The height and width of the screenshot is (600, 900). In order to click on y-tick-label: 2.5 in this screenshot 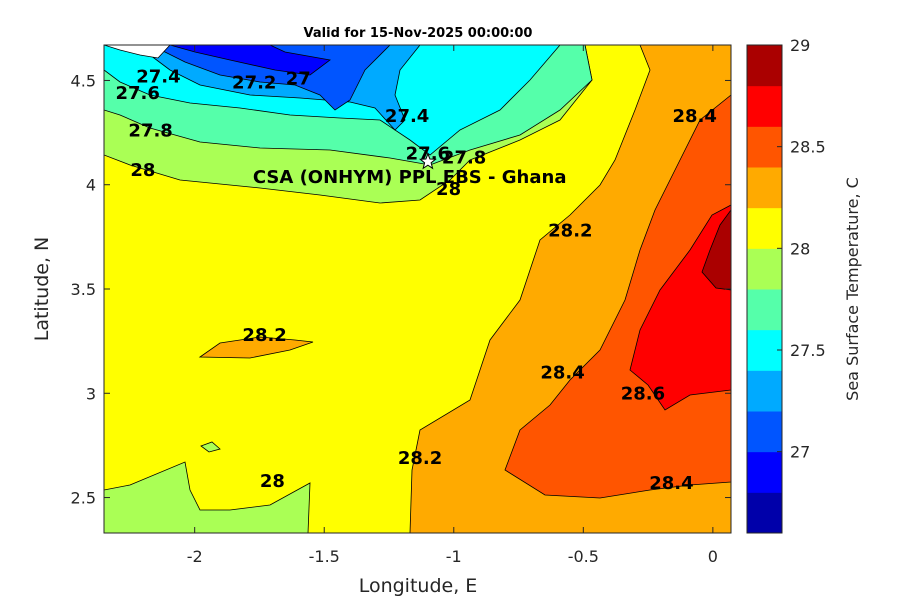, I will do `click(83, 498)`.